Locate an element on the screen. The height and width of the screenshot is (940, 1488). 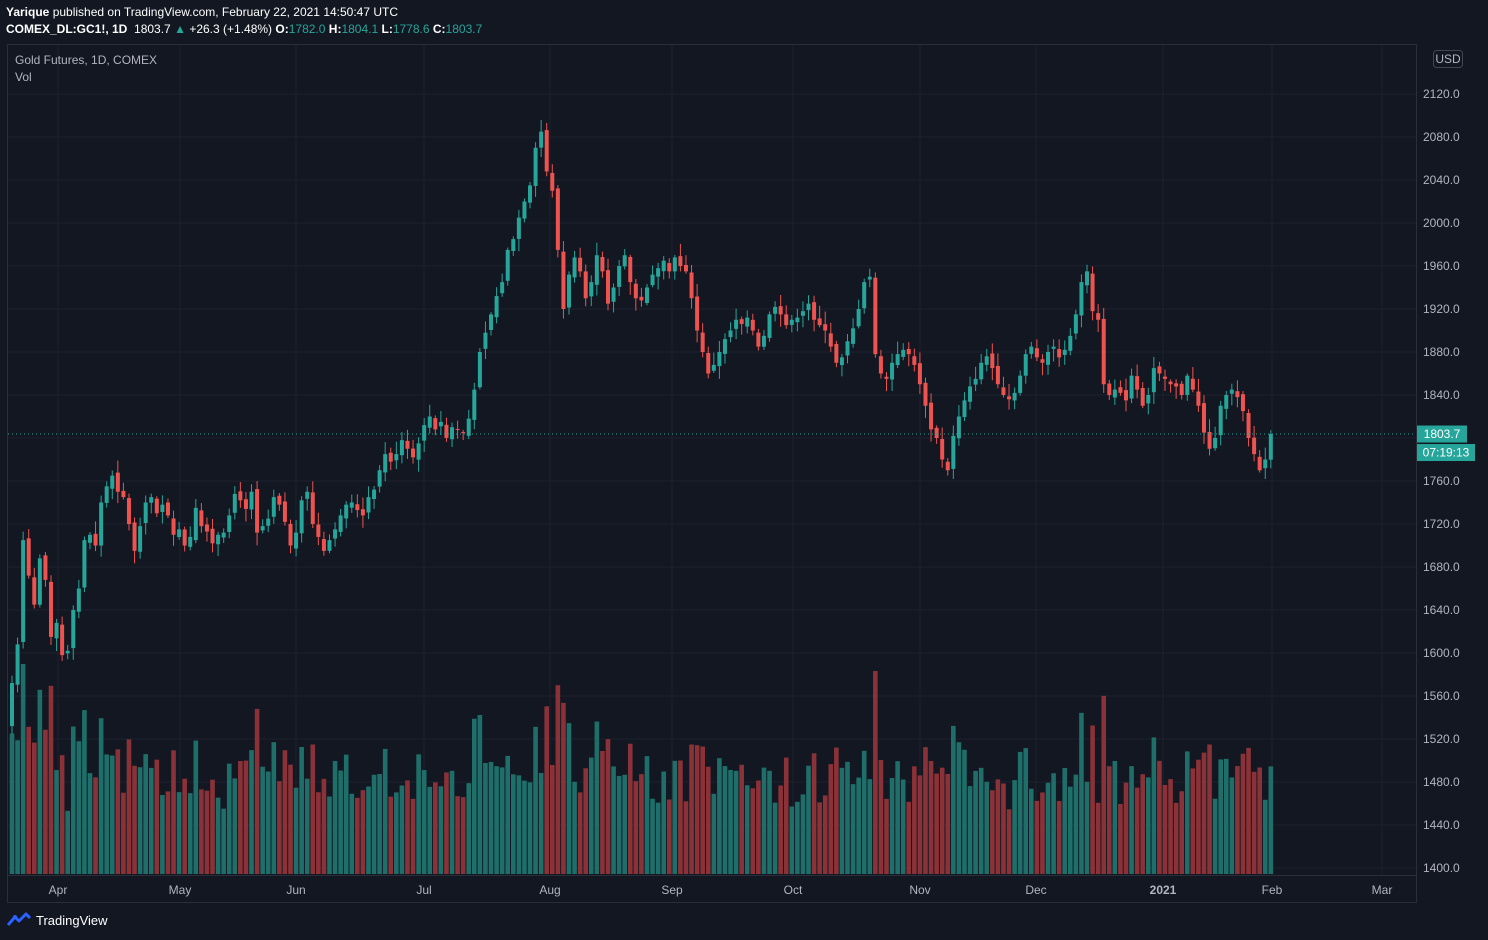
currency-badge: USD is located at coordinates (1448, 59).